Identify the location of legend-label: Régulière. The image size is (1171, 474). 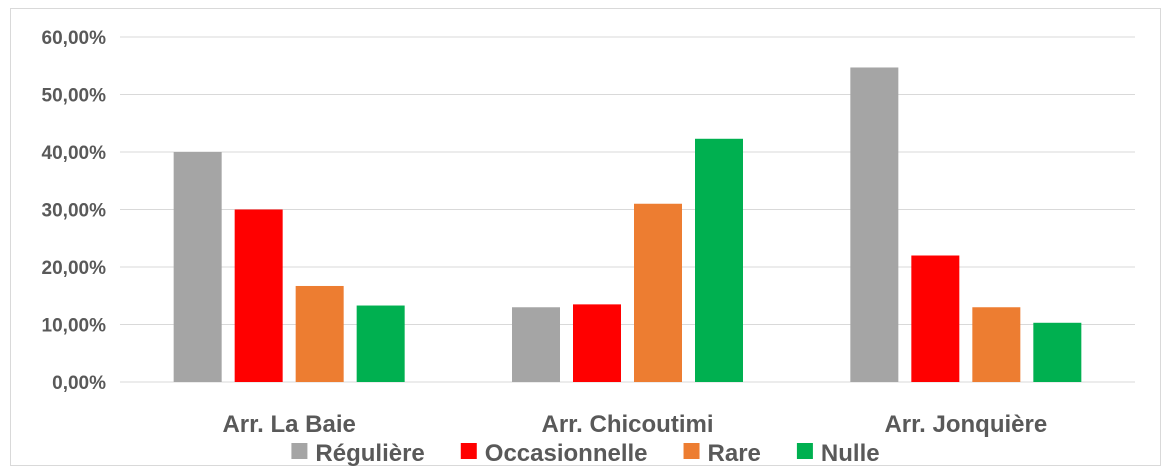
(369, 453).